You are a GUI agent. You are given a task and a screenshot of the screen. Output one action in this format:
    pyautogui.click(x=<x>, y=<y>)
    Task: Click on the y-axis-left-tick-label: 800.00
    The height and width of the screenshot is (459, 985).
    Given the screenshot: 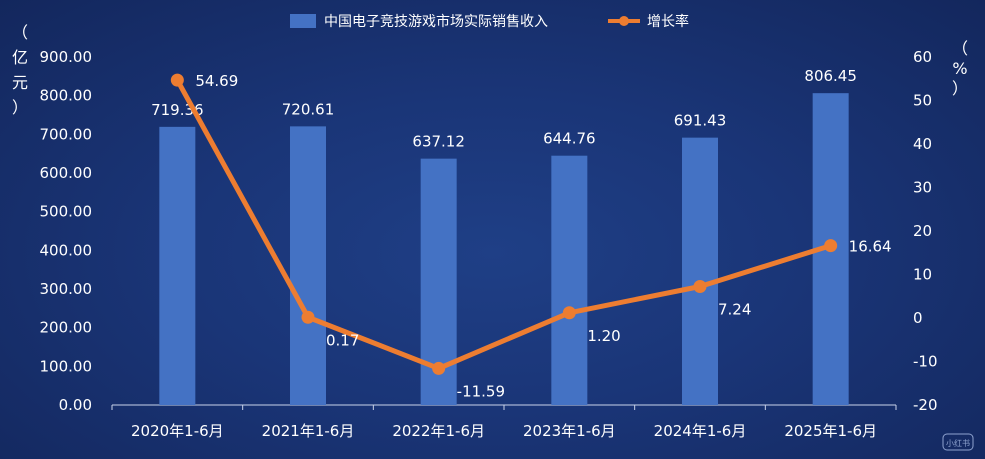 What is the action you would take?
    pyautogui.click(x=66, y=96)
    